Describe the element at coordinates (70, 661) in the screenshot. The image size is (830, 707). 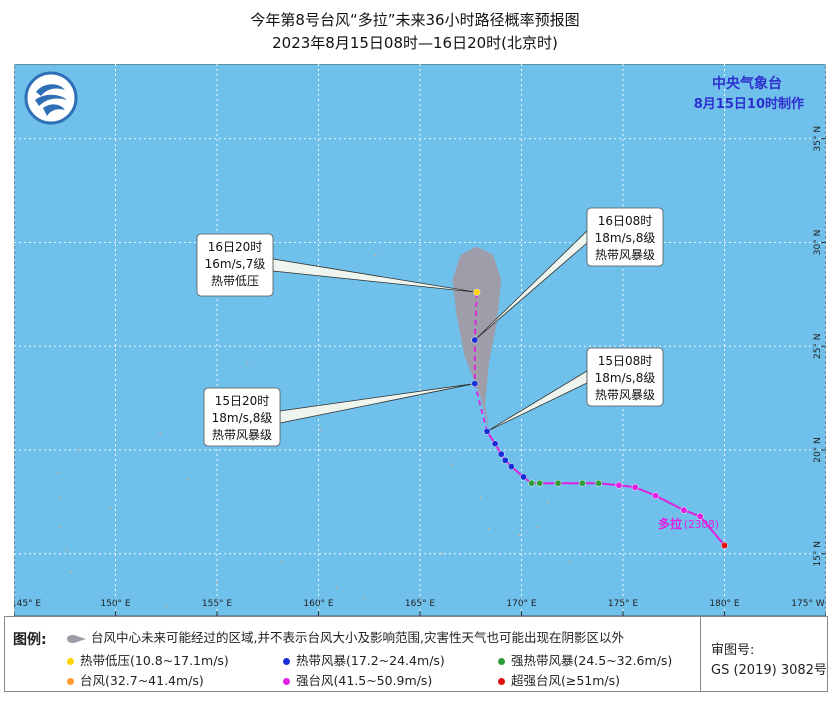
I see `td-dot-icon` at that location.